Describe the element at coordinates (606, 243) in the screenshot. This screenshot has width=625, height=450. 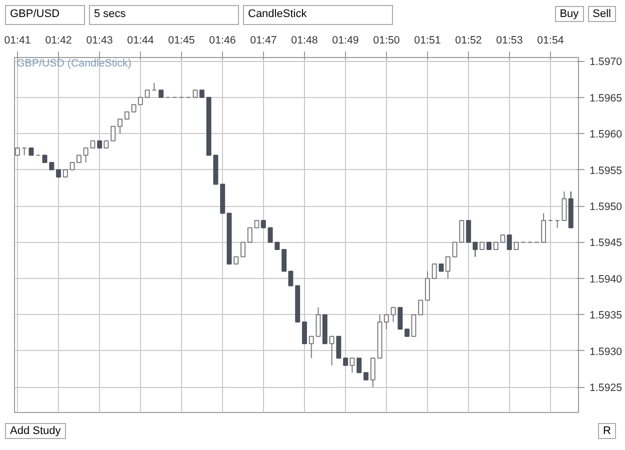
I see `y-tick-label: 1.5945` at that location.